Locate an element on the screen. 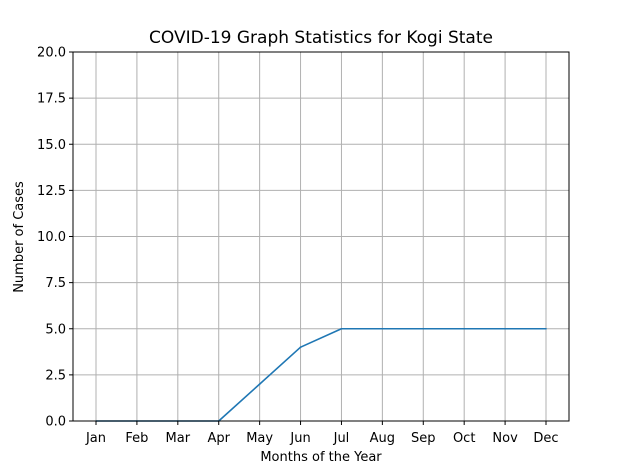 The width and height of the screenshot is (628, 472). x-tick-label: Mar is located at coordinates (178, 438).